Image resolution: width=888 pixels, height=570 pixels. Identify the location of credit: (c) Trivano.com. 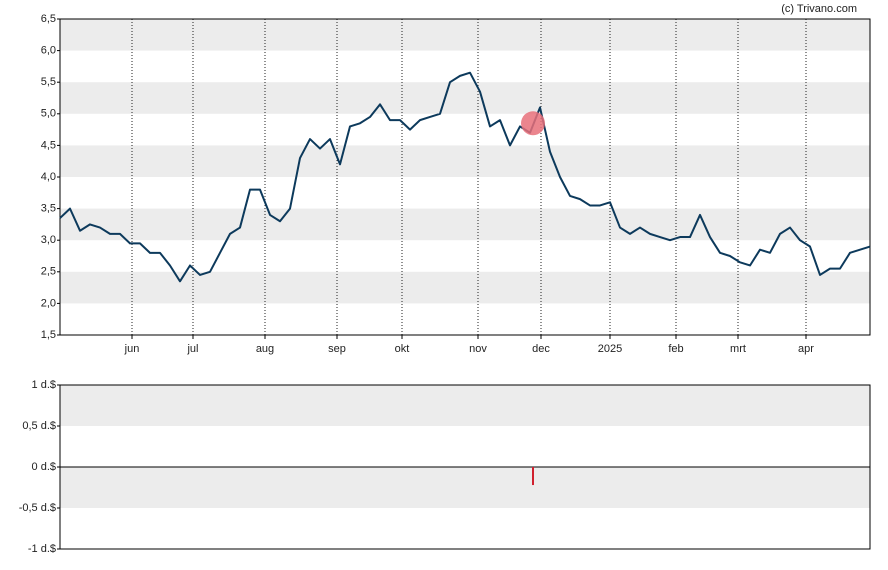
(819, 9).